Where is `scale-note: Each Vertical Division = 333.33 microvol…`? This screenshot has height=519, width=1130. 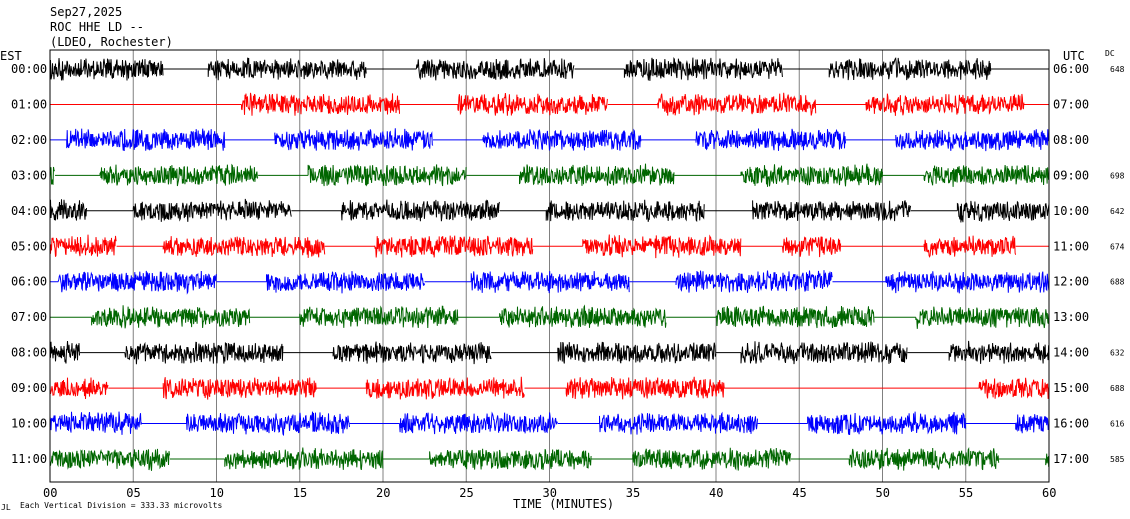 scale-note: Each Vertical Division = 333.33 microvol… is located at coordinates (121, 505).